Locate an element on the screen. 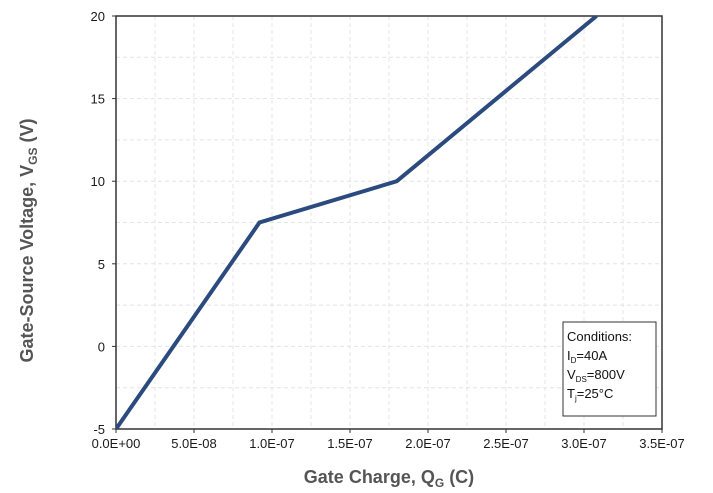 This screenshot has width=713, height=493. x-tick-label: 1.0E-07 is located at coordinates (272, 443).